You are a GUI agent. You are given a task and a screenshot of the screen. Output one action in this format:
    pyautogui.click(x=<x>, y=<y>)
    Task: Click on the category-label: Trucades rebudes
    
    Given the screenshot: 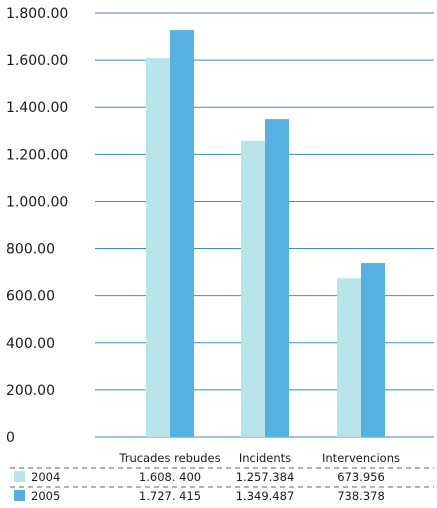 What is the action you would take?
    pyautogui.click(x=169, y=458)
    